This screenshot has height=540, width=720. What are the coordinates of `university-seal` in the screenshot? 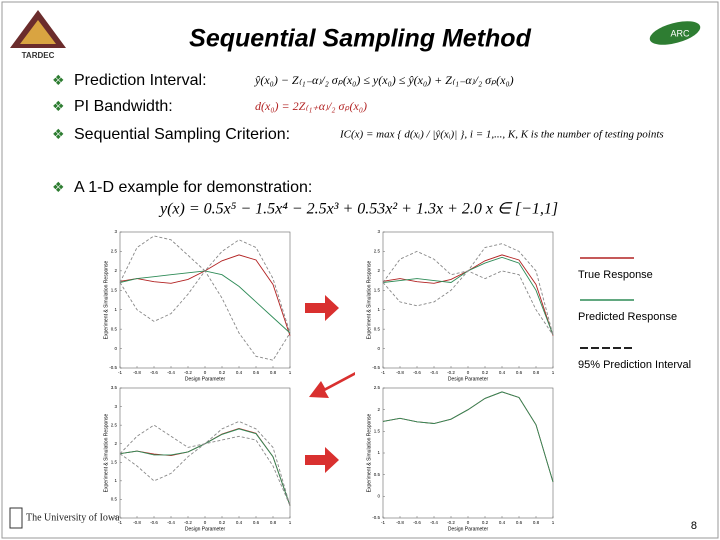 It's located at (16, 518).